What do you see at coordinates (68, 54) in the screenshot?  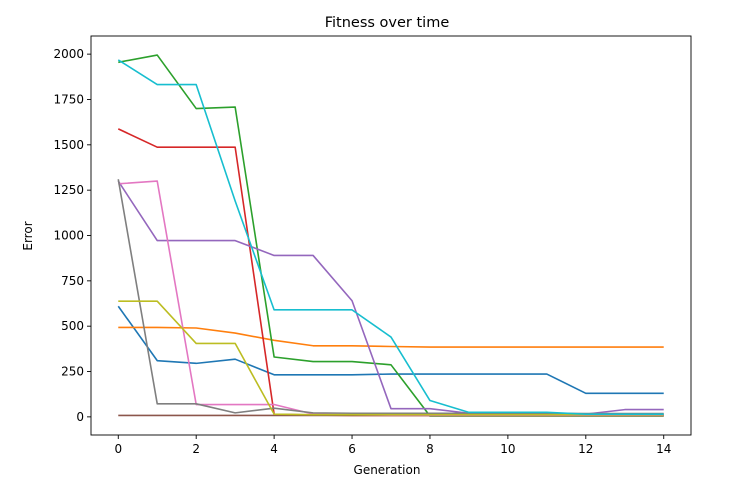 I see `y-tick-label: 2000` at bounding box center [68, 54].